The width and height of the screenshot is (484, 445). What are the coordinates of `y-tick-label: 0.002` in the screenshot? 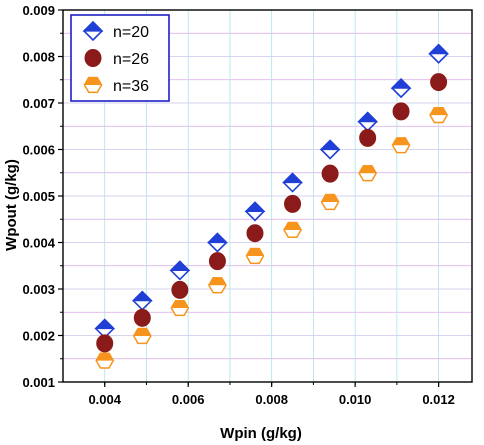 It's located at (38, 336).